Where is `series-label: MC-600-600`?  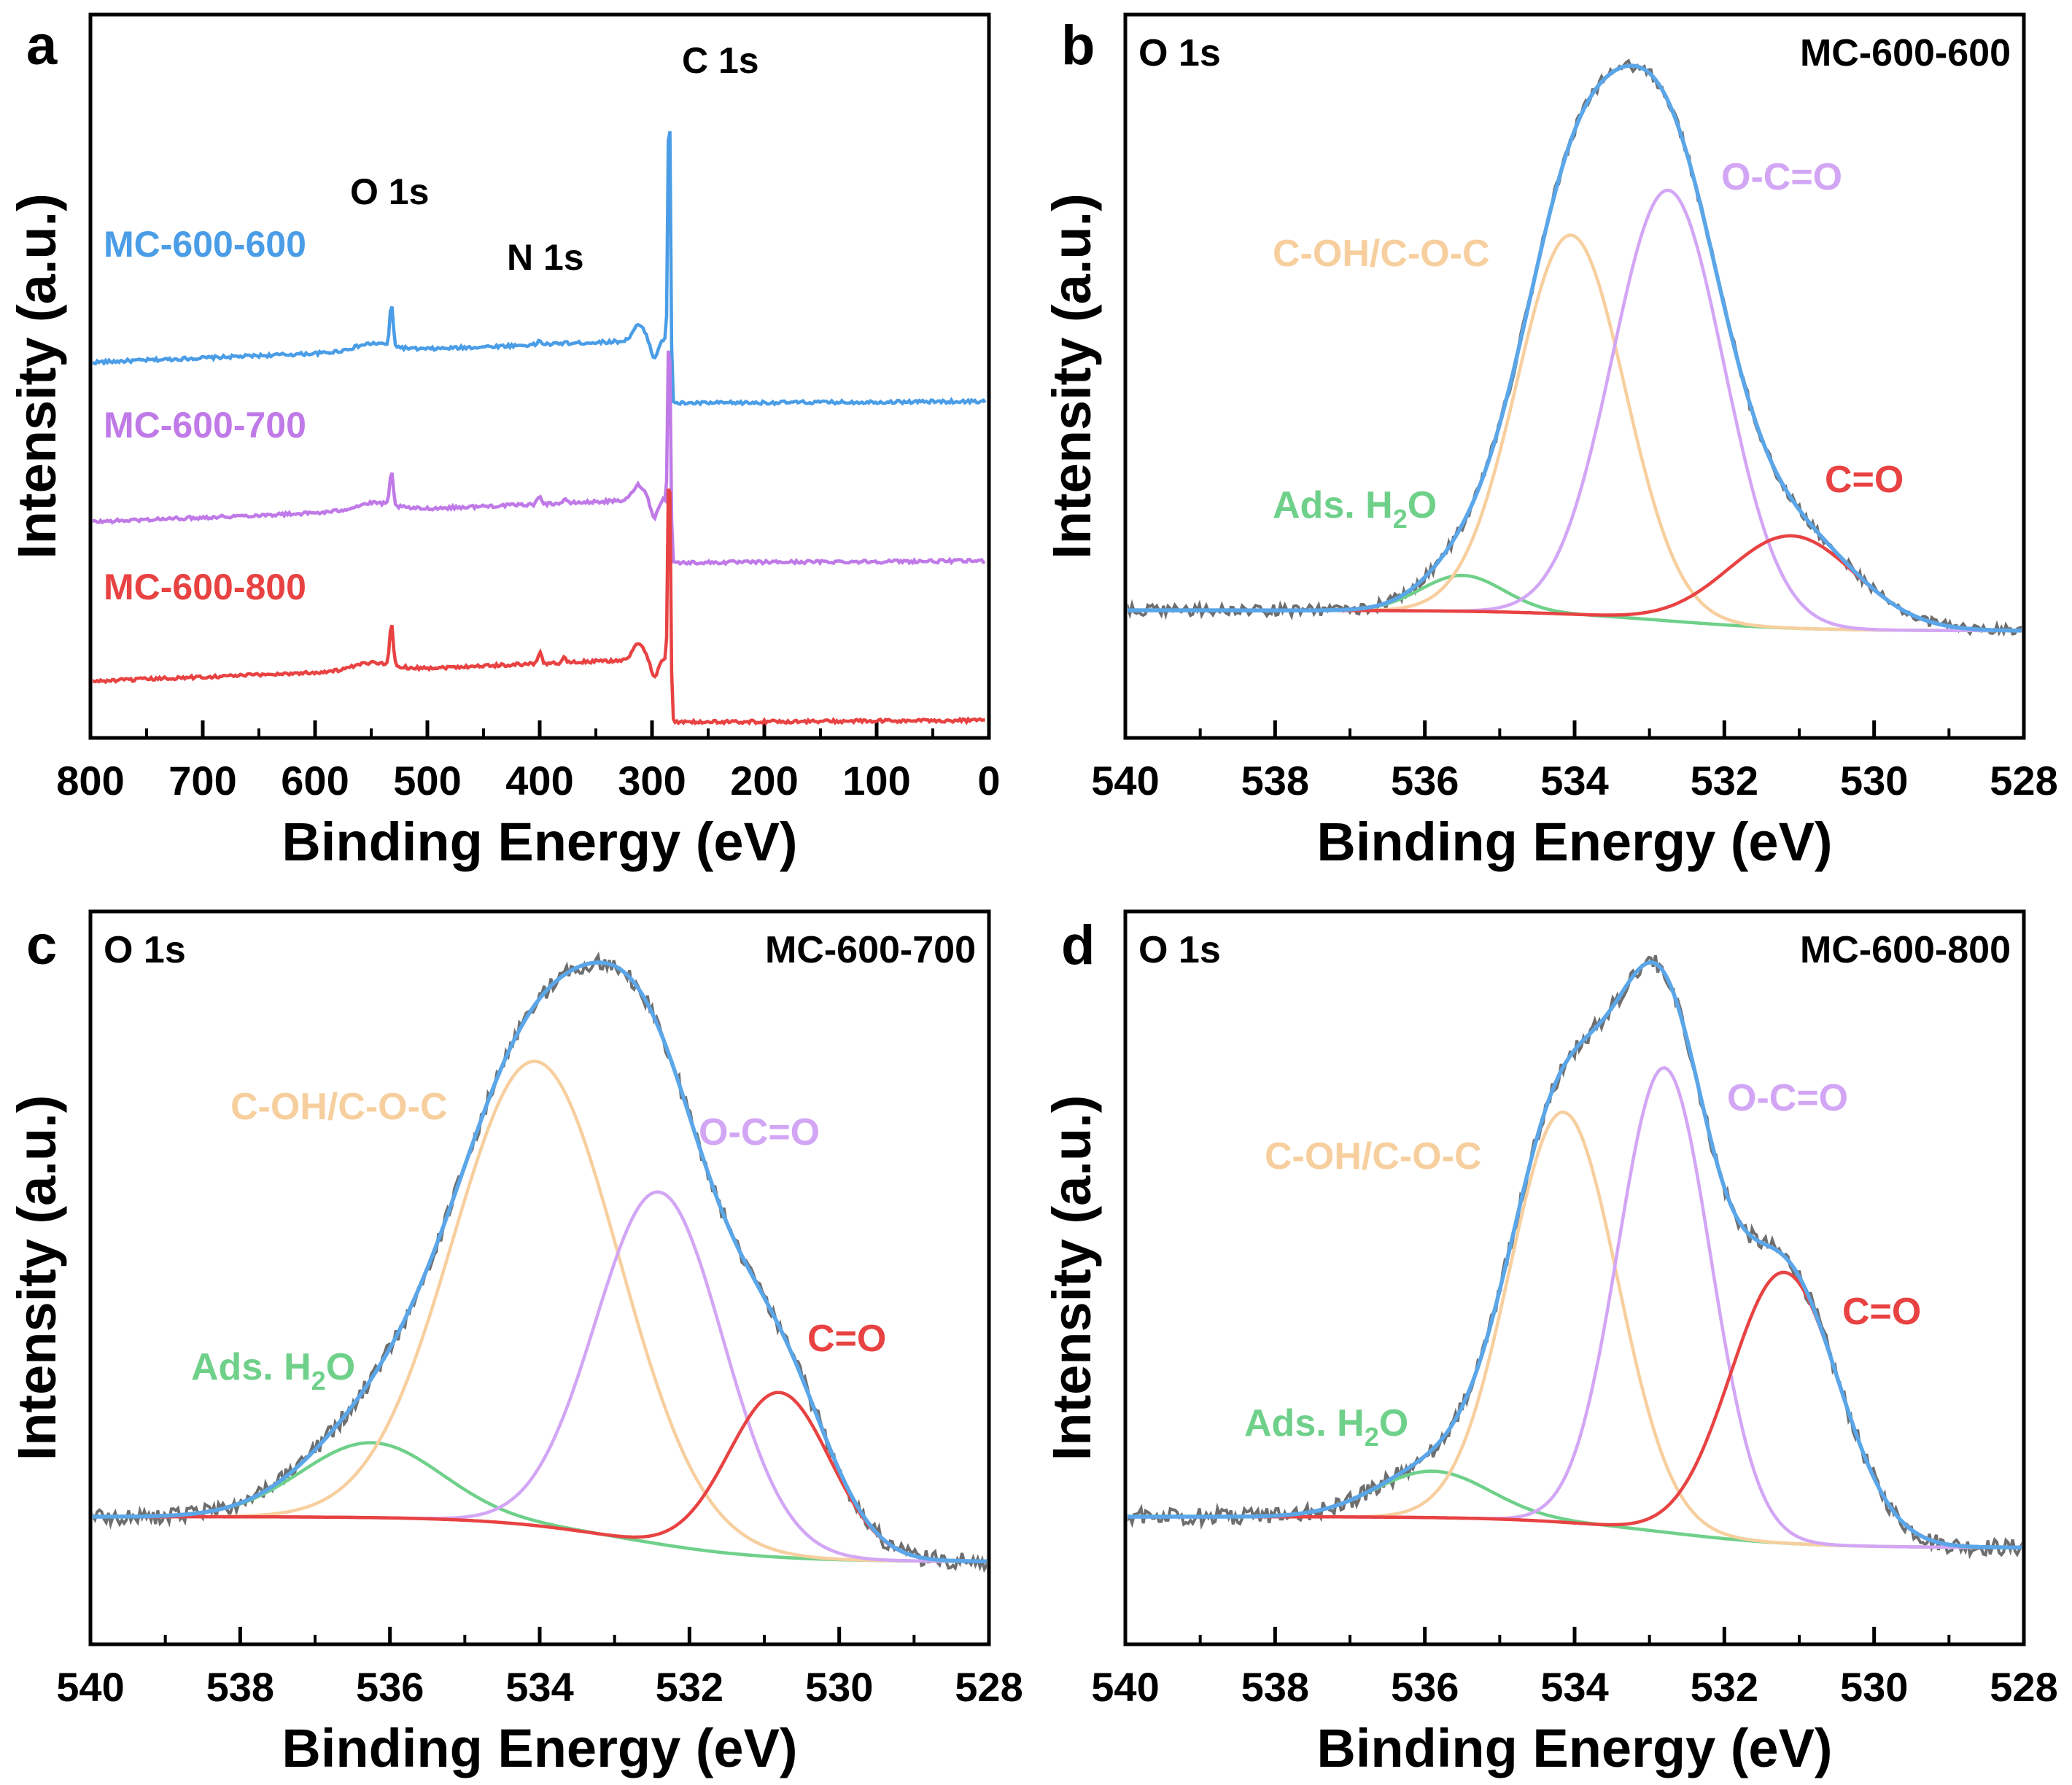 series-label: MC-600-600 is located at coordinates (205, 244).